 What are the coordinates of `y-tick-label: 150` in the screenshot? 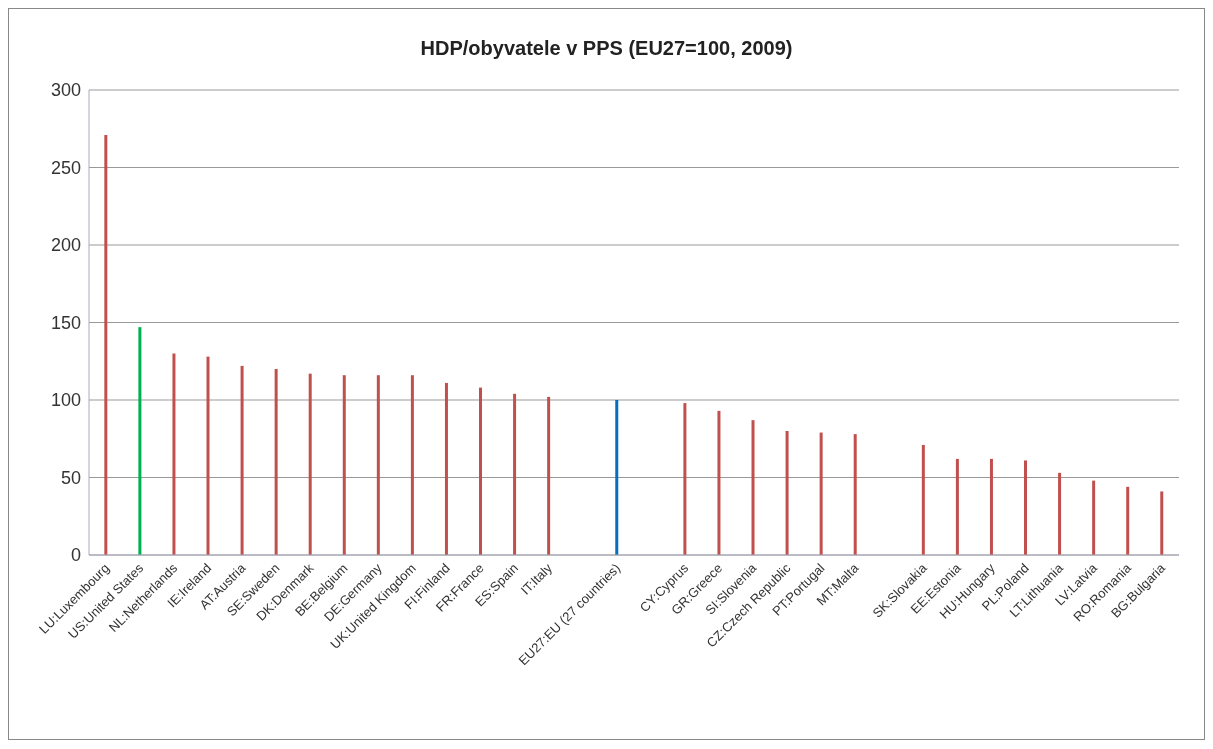 It's located at (65, 322).